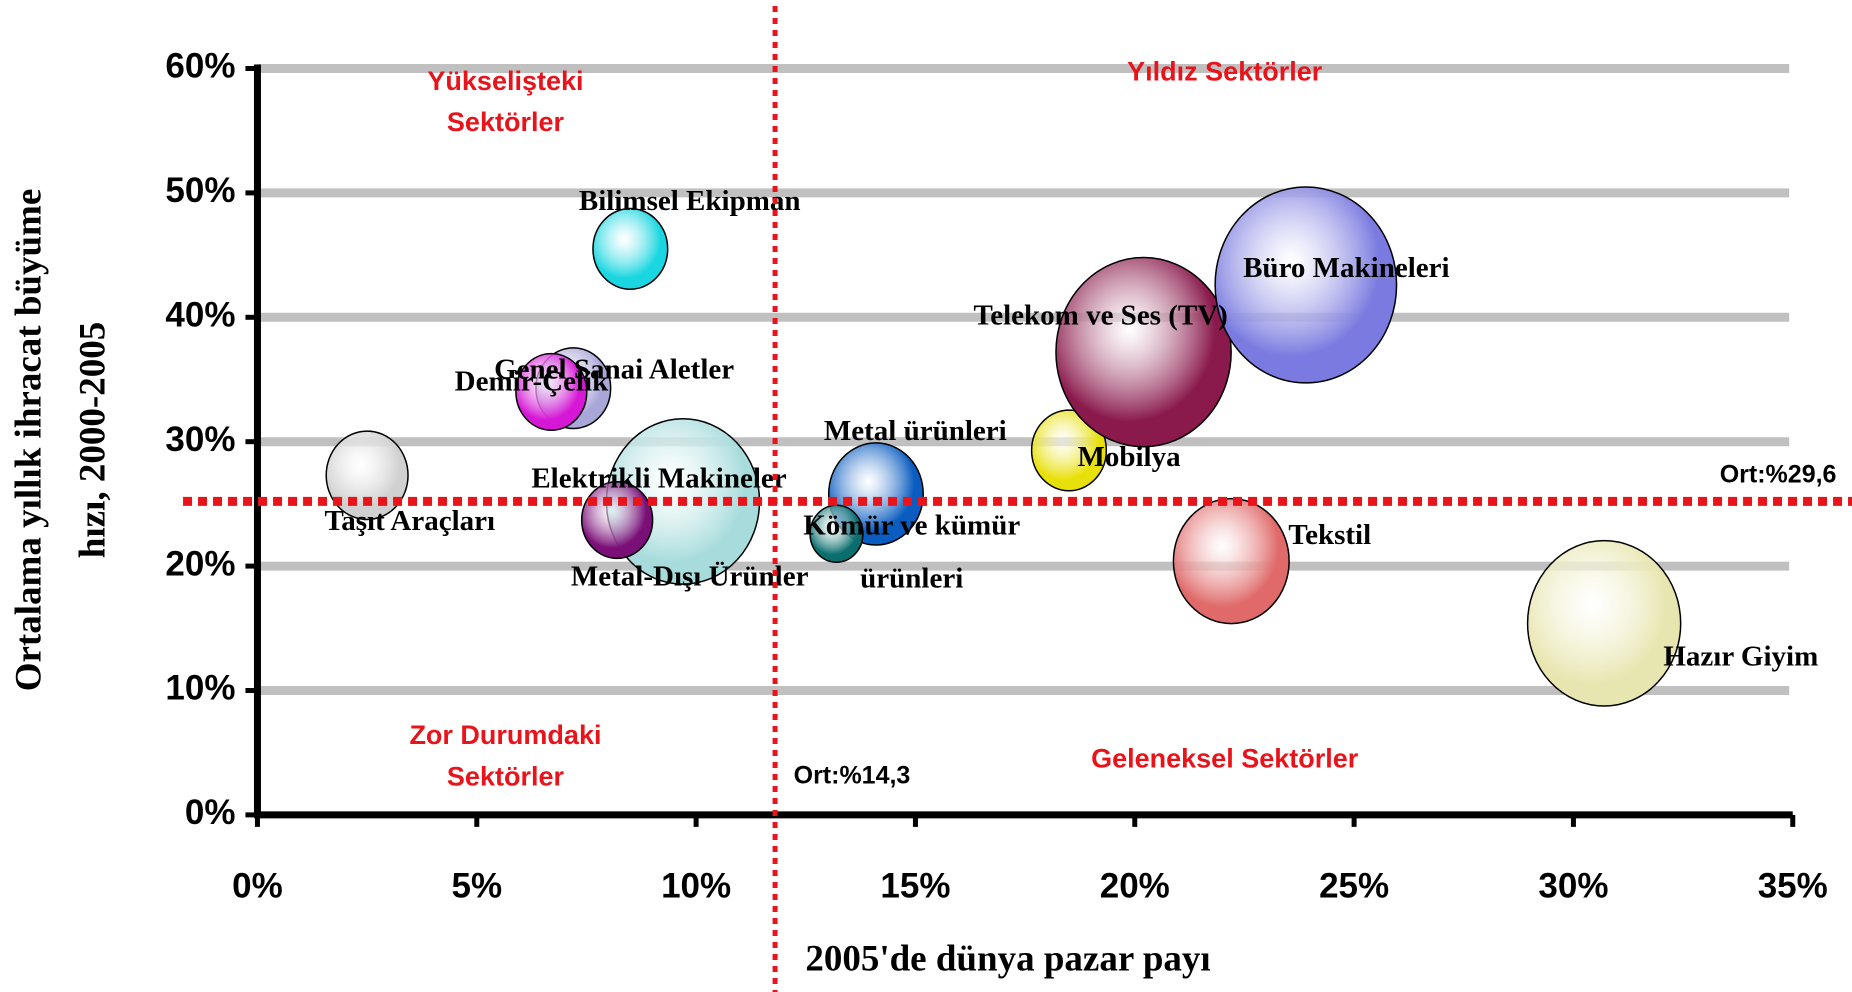 Image resolution: width=1852 pixels, height=992 pixels. What do you see at coordinates (1135, 885) in the screenshot?
I see `x-tick-label: 20%` at bounding box center [1135, 885].